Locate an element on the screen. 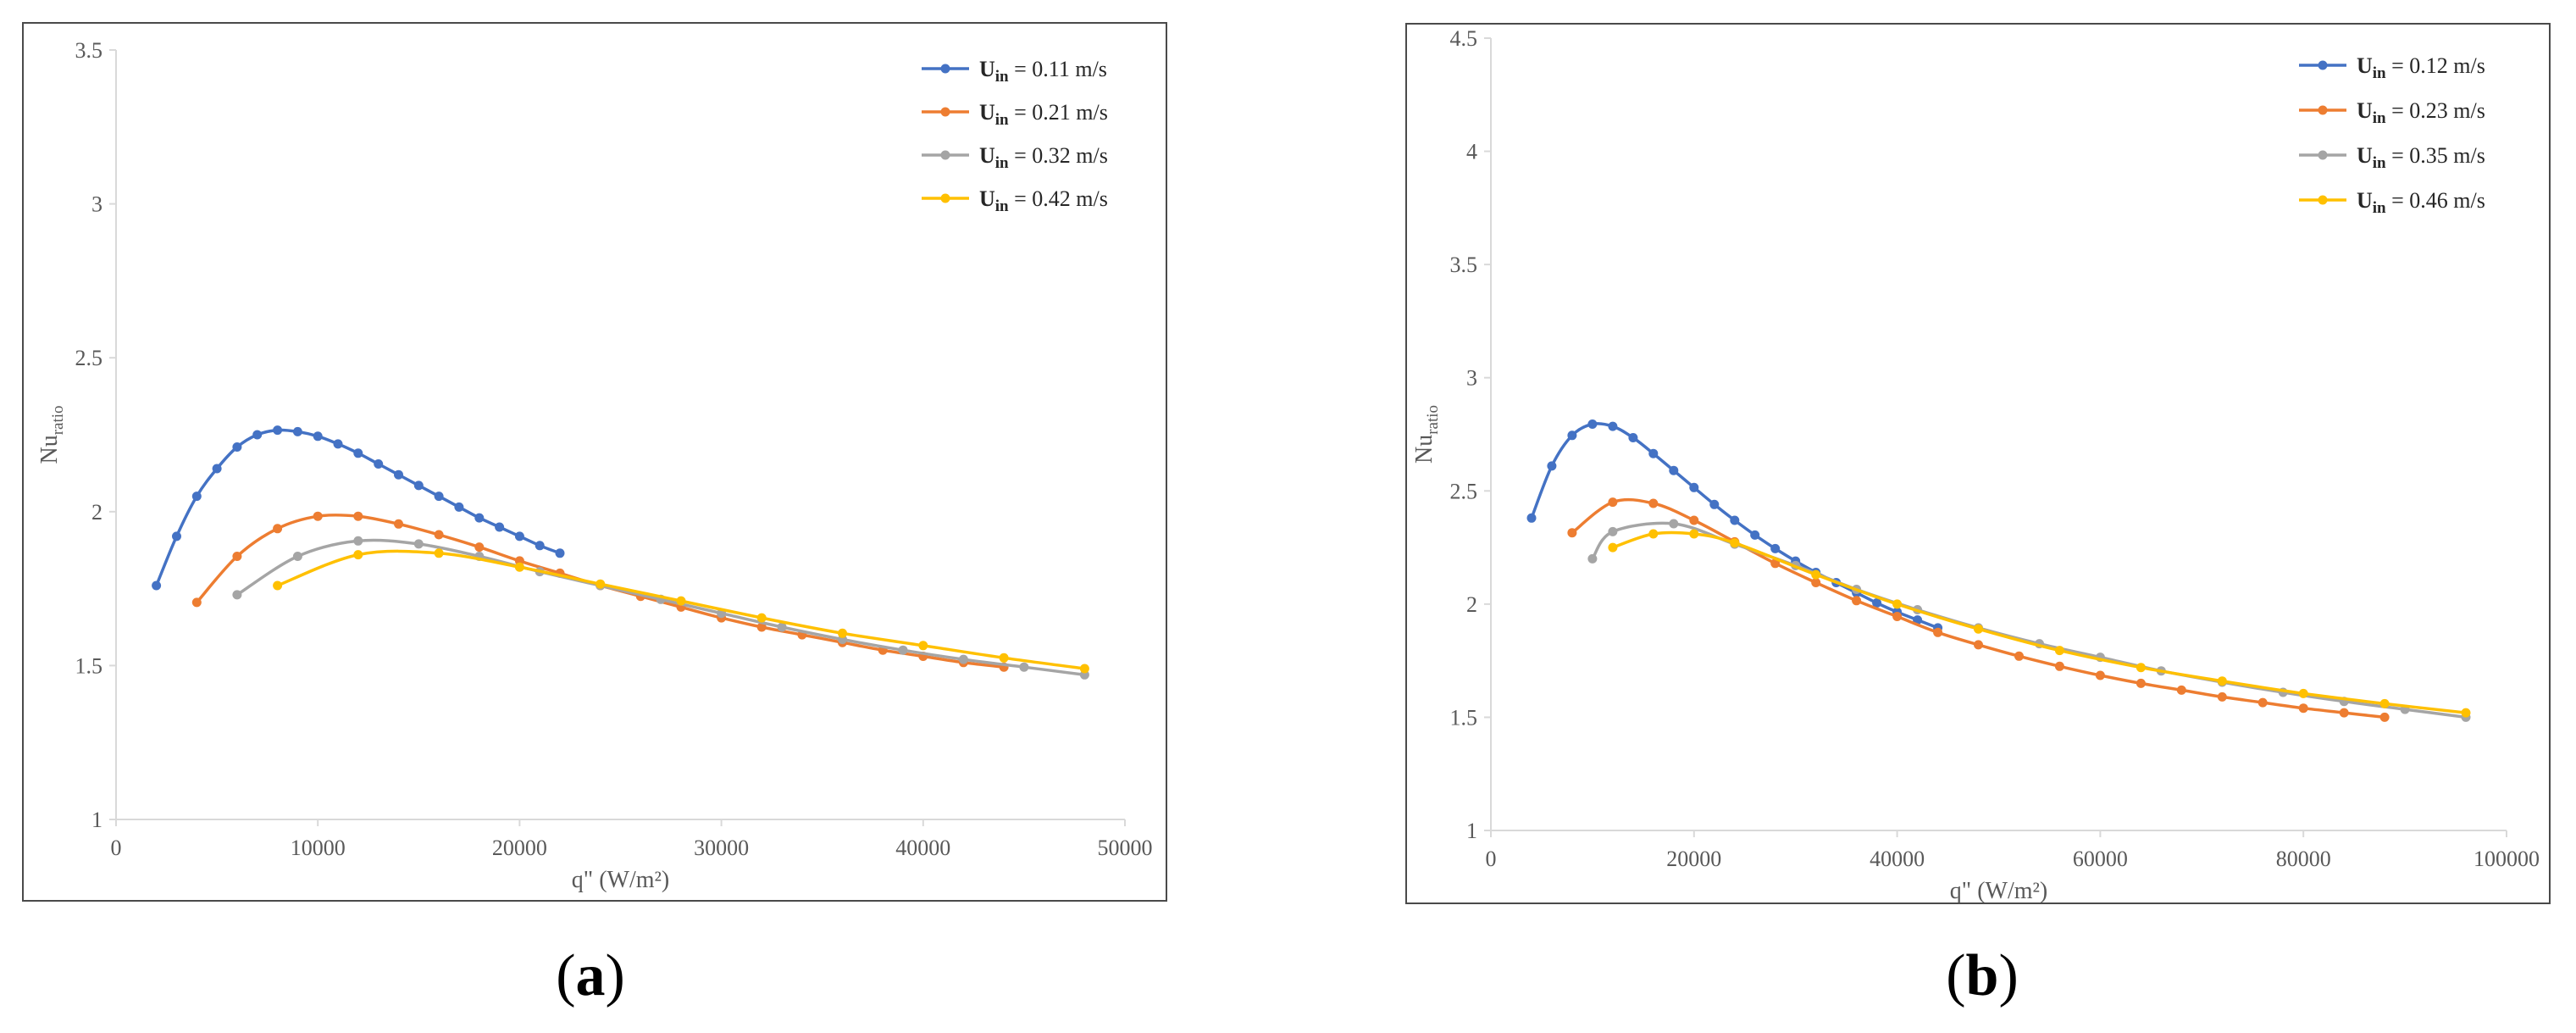 This screenshot has width=2576, height=1033. x-tick-label: 10000 is located at coordinates (318, 848).